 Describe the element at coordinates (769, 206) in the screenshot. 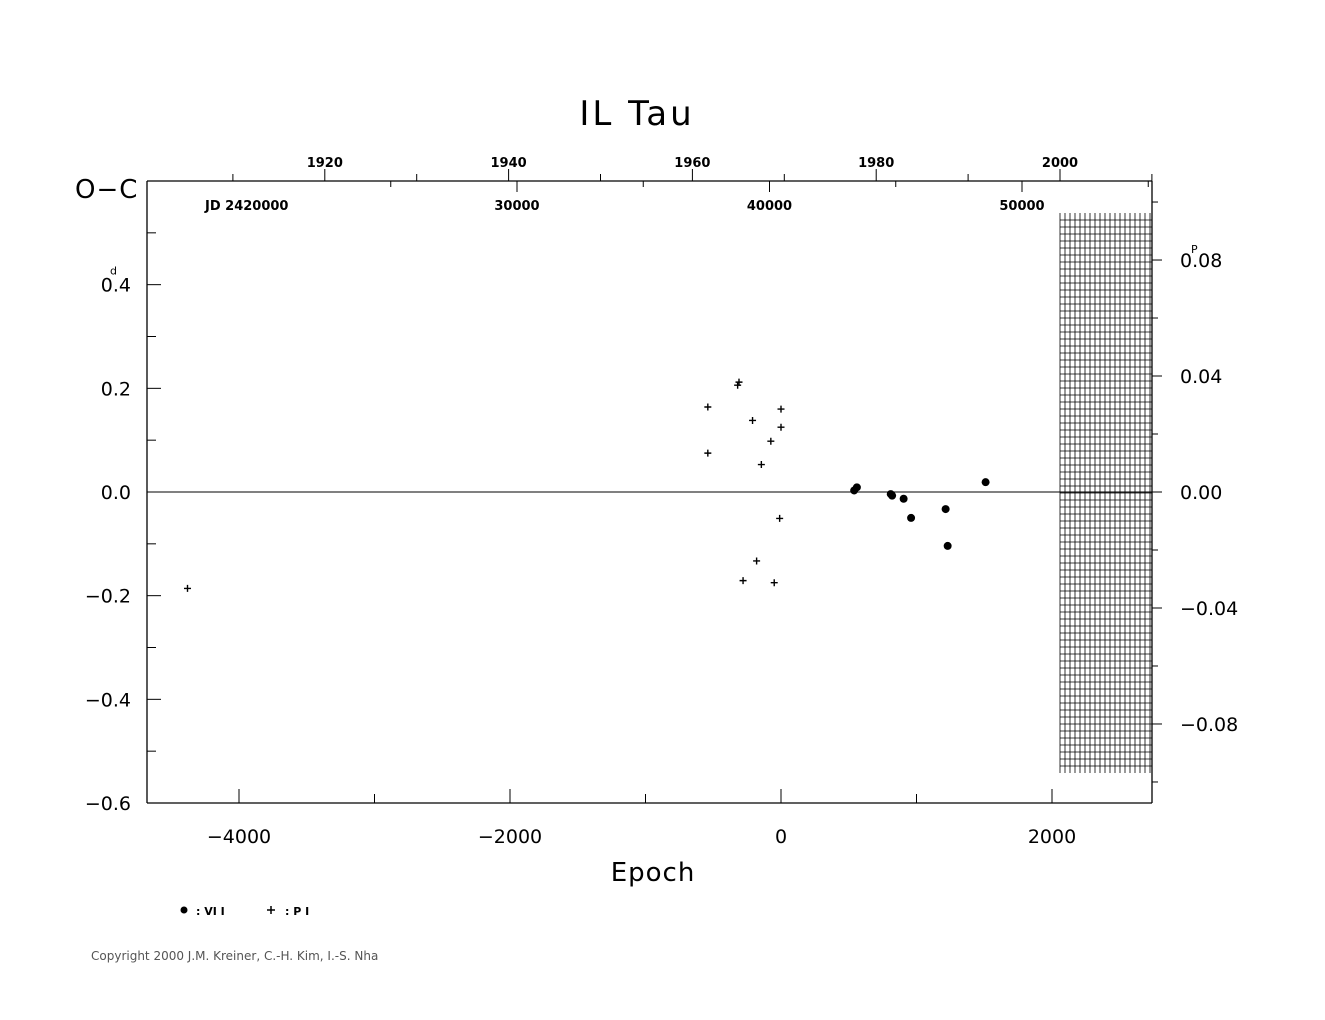

I see `jd-tick-label: 40000` at that location.